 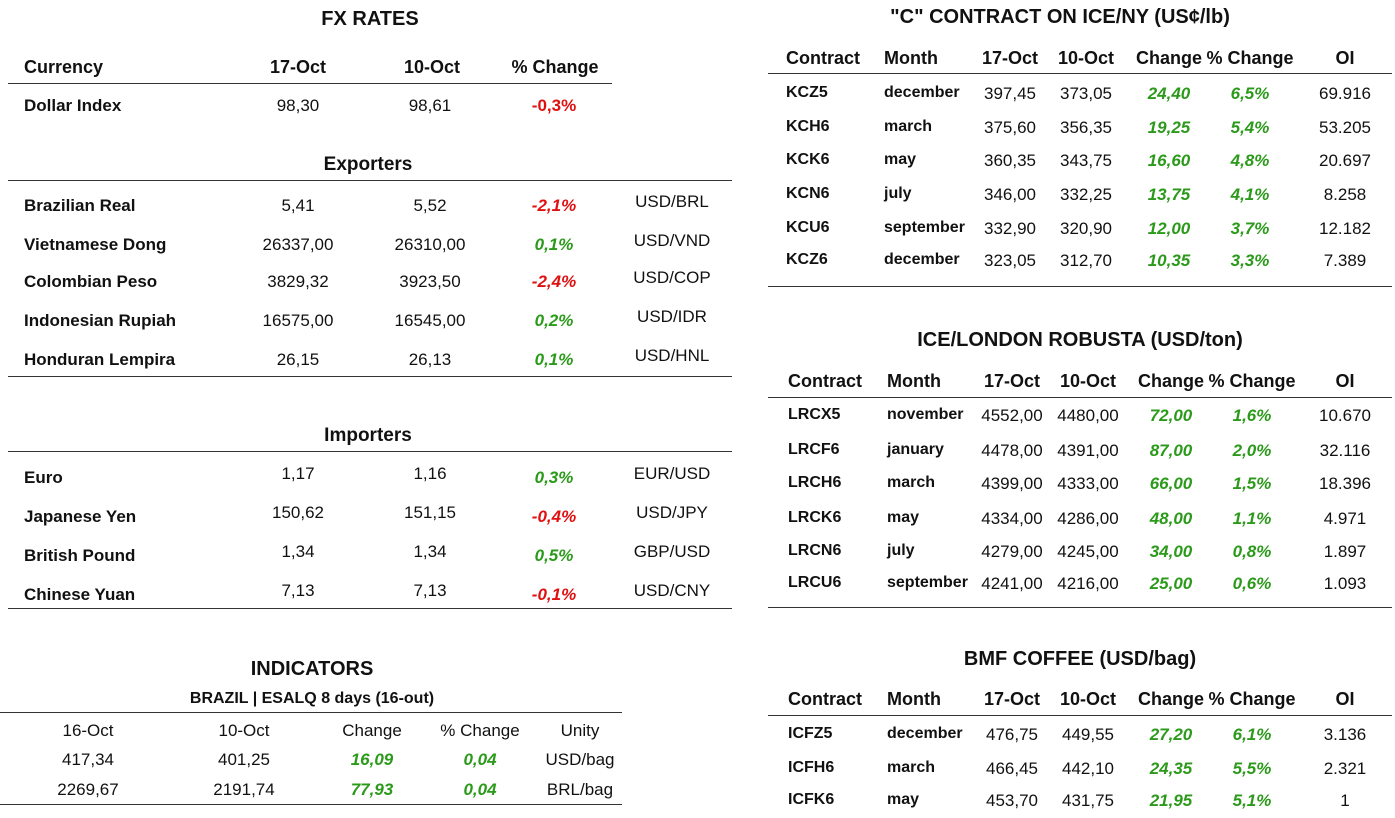 I want to click on robusta-cell-v1: 4334,00, so click(x=1012, y=518).